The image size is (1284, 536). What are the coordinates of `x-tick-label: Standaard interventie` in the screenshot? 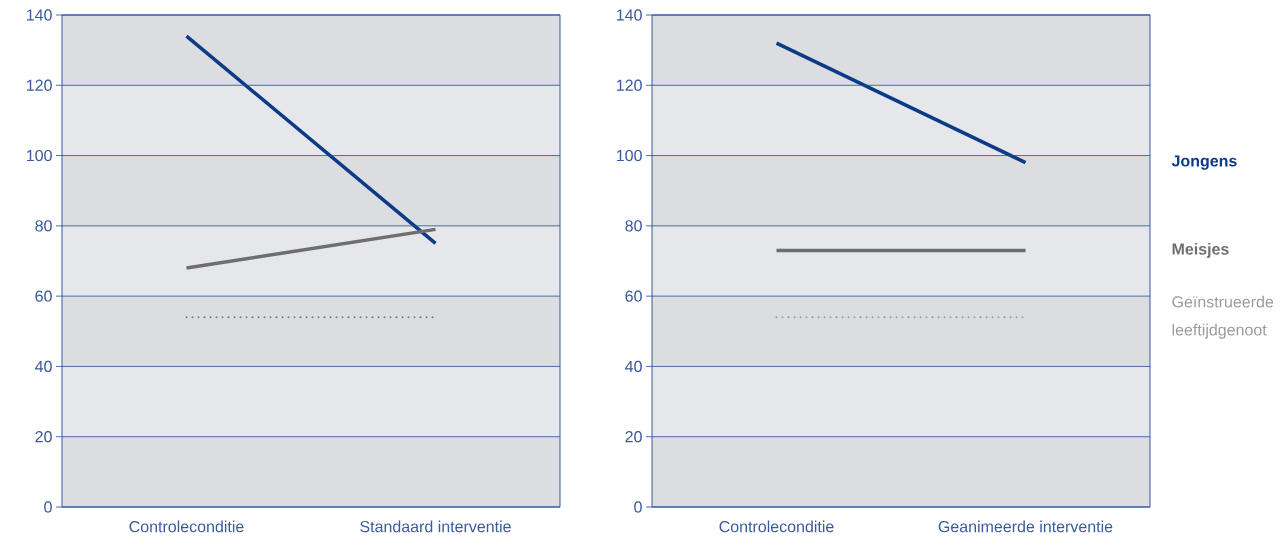 It's located at (435, 526).